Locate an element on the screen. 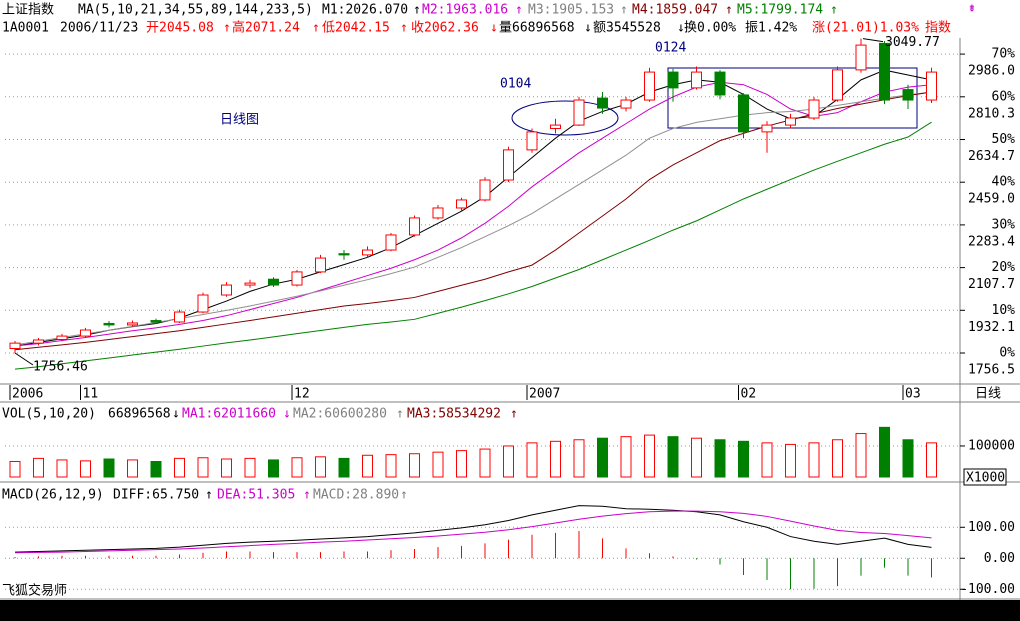  y-tick-label: -100.00 is located at coordinates (987, 589).